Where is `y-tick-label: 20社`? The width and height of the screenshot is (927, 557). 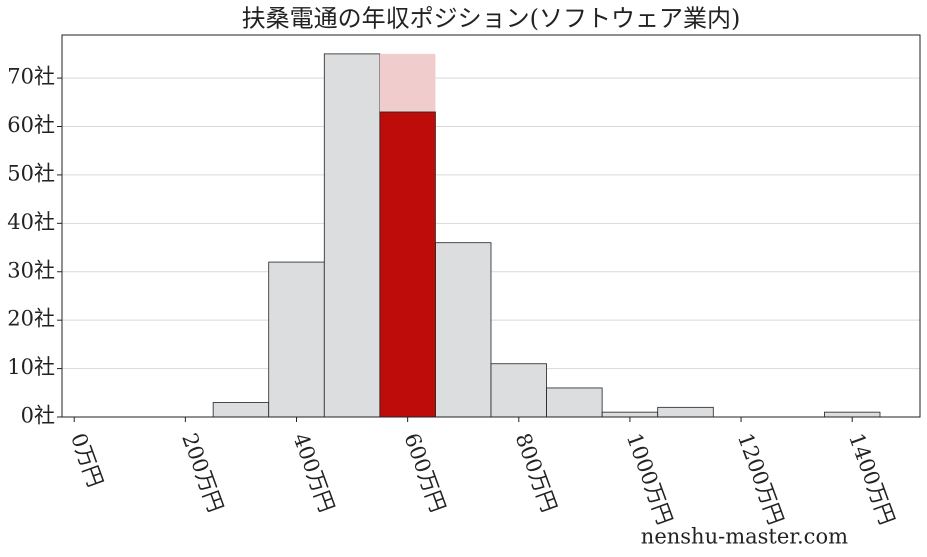
y-tick-label: 20社 is located at coordinates (31, 319).